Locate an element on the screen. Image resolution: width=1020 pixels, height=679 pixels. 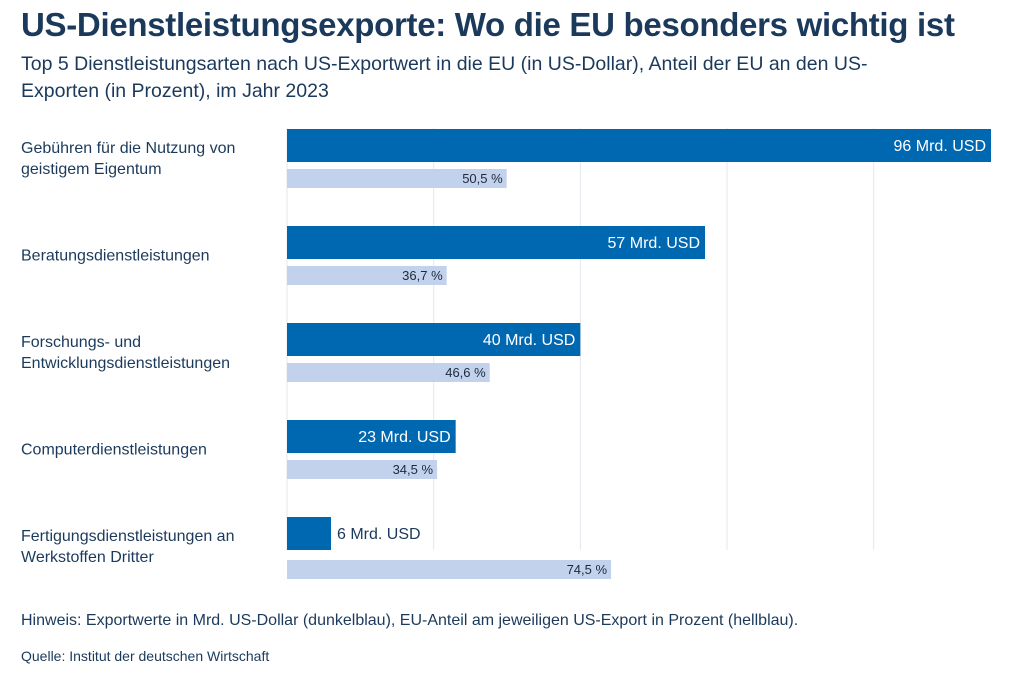
export-value-label: 23 Mrd. USD is located at coordinates (404, 437).